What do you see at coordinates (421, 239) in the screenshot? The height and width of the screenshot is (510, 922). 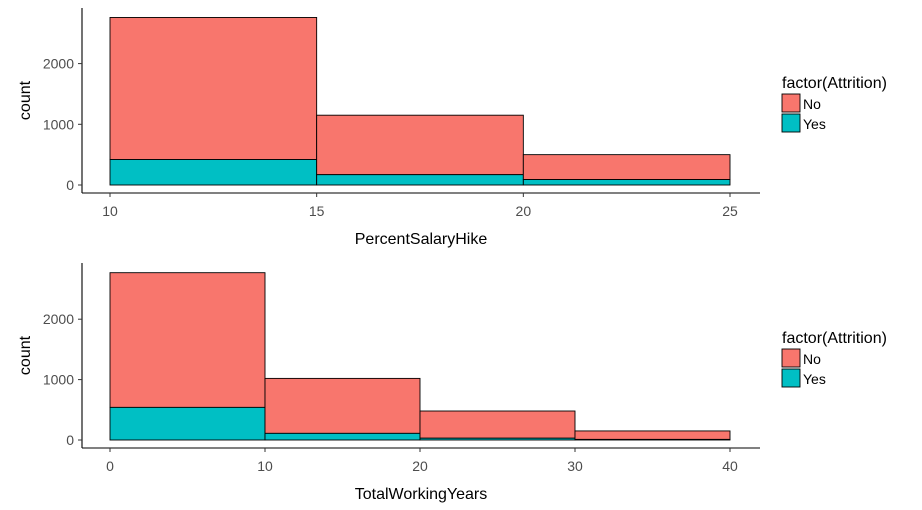 I see `x-axis-title: PercentSalaryHike` at bounding box center [421, 239].